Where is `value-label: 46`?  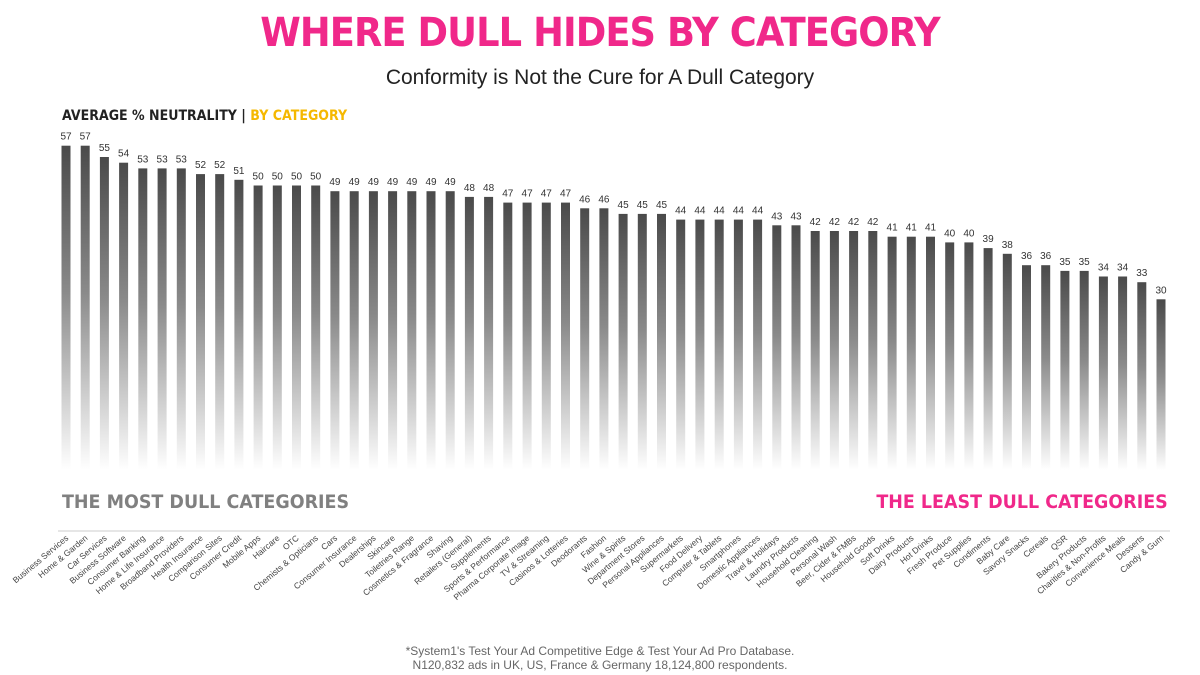
value-label: 46 is located at coordinates (585, 199).